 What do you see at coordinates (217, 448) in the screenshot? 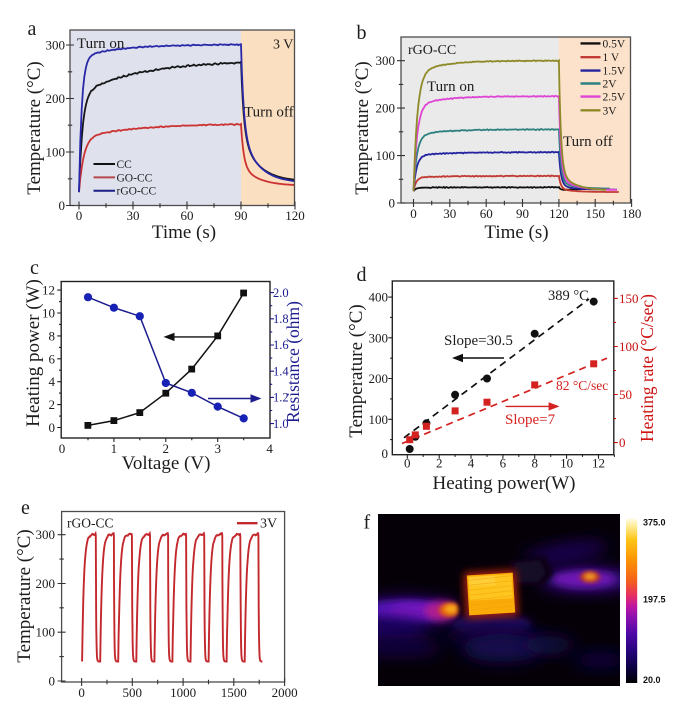
I see `svg-text: 3` at bounding box center [217, 448].